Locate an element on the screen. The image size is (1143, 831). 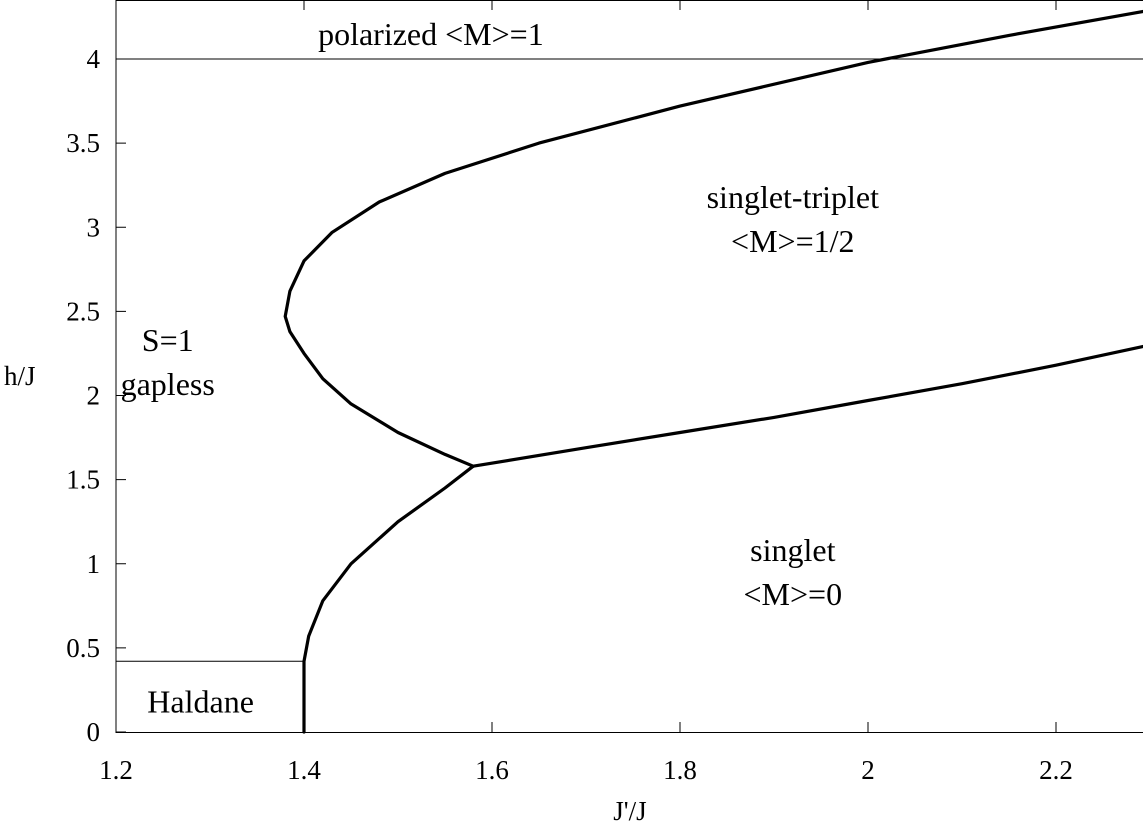
y-axis-label: h/J is located at coordinates (20, 376).